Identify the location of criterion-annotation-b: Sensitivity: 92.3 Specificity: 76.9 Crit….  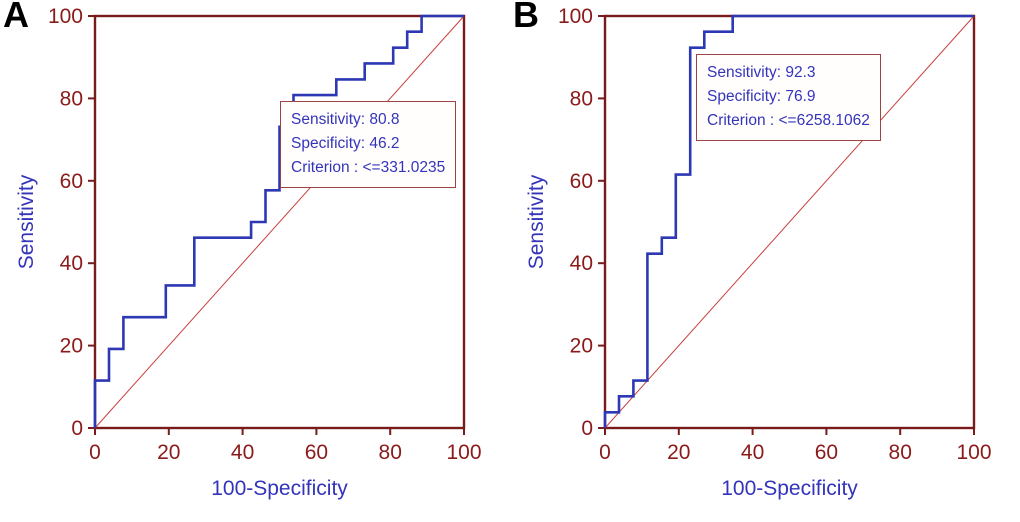
(788, 98).